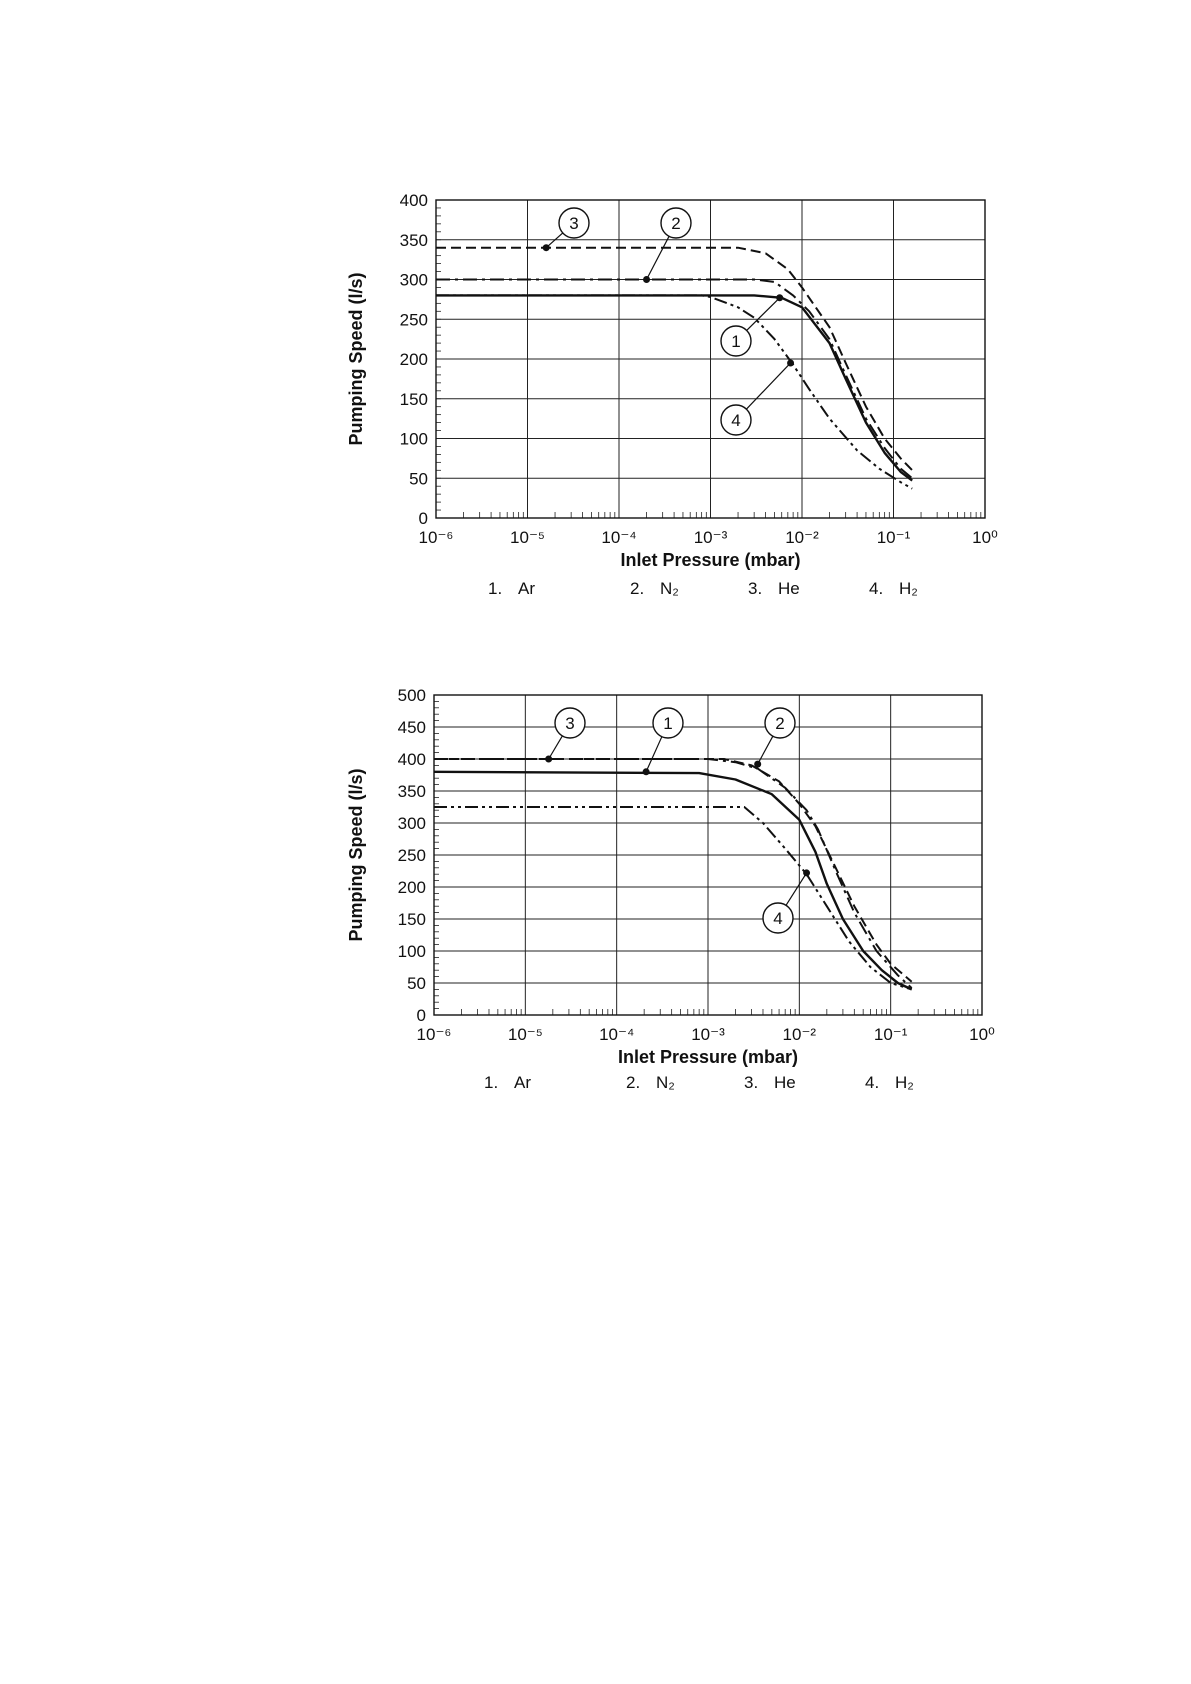 The image size is (1191, 1684). I want to click on chart-2-y-tick-label: 50, so click(416, 983).